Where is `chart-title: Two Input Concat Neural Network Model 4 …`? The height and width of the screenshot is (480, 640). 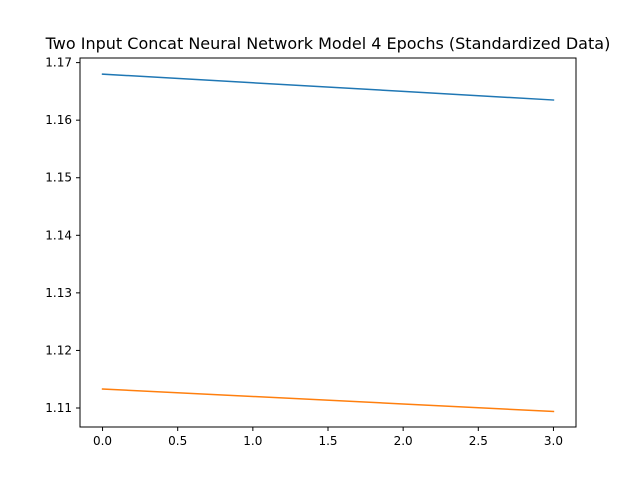
chart-title: Two Input Concat Neural Network Model 4 … is located at coordinates (328, 43).